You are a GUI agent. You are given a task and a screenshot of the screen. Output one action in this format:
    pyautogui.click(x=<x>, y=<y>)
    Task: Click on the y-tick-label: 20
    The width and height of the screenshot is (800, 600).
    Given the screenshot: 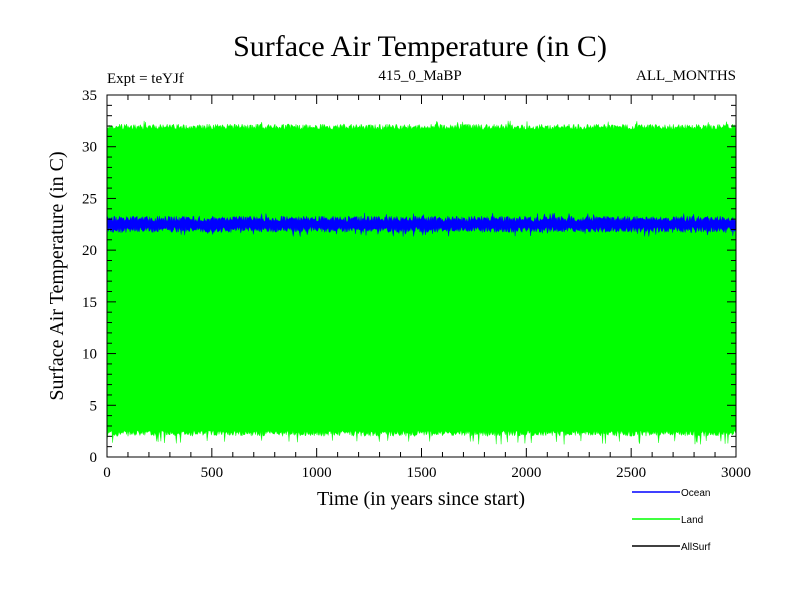 What is the action you would take?
    pyautogui.click(x=89, y=251)
    